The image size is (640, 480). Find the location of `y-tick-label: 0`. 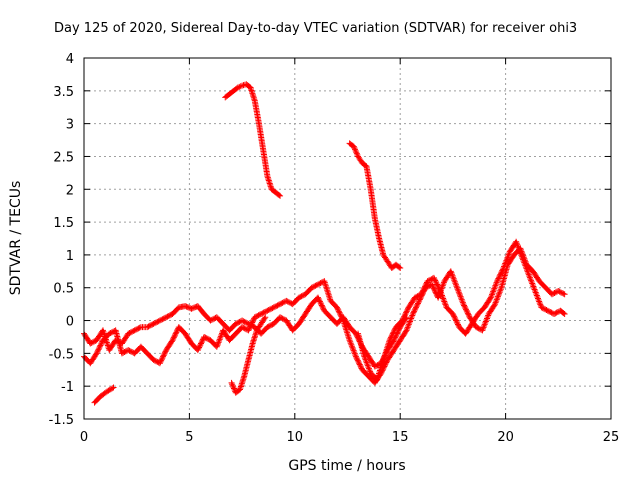

y-tick-label: 0 is located at coordinates (70, 322).